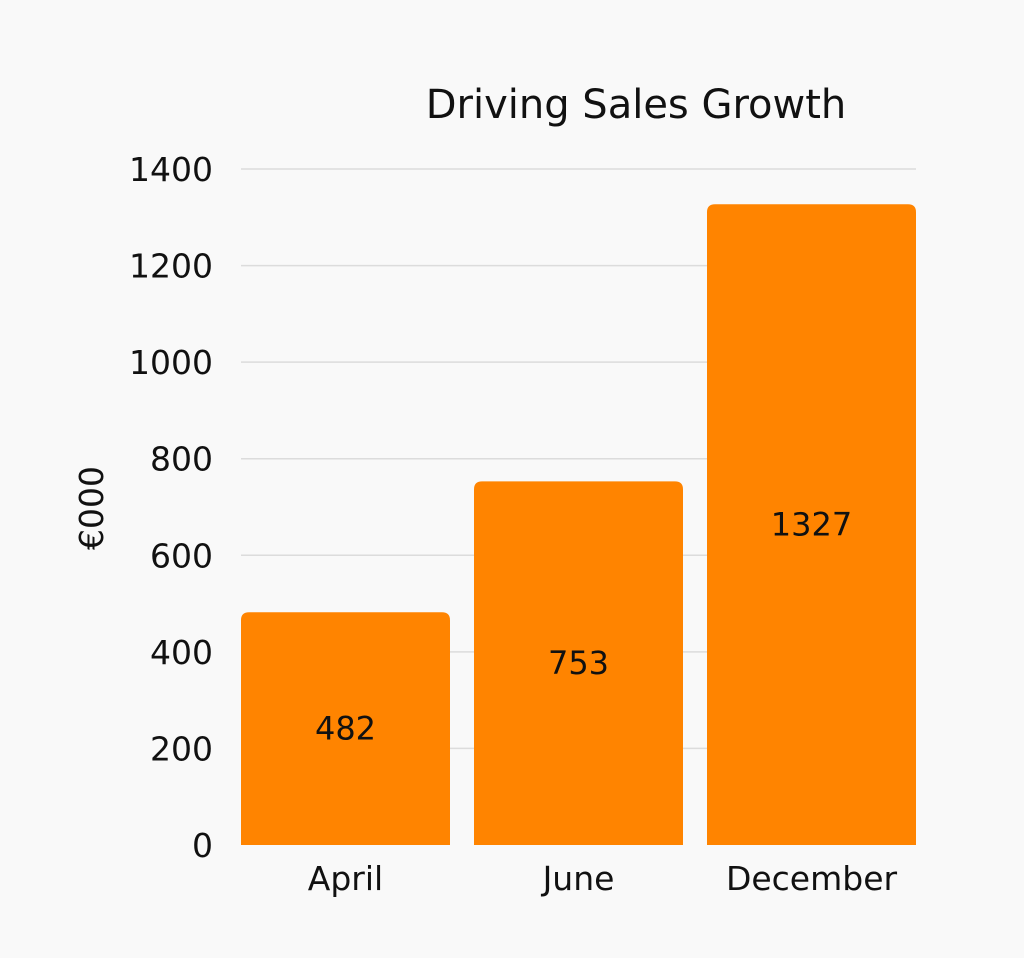 Image resolution: width=1024 pixels, height=958 pixels. I want to click on y-tick-label: 1200, so click(171, 266).